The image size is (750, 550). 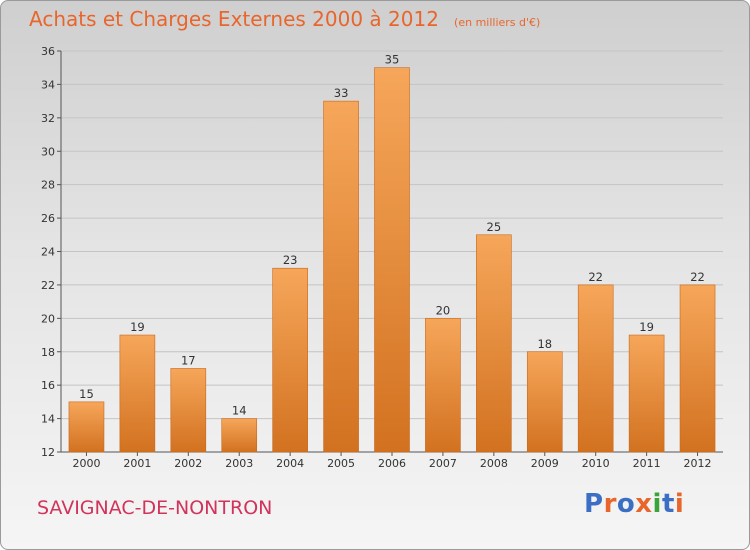 I want to click on bar-2006, so click(x=392, y=260).